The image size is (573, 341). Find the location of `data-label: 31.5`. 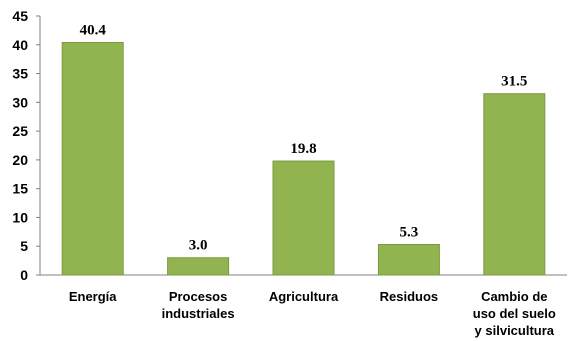

data-label: 31.5 is located at coordinates (514, 82).